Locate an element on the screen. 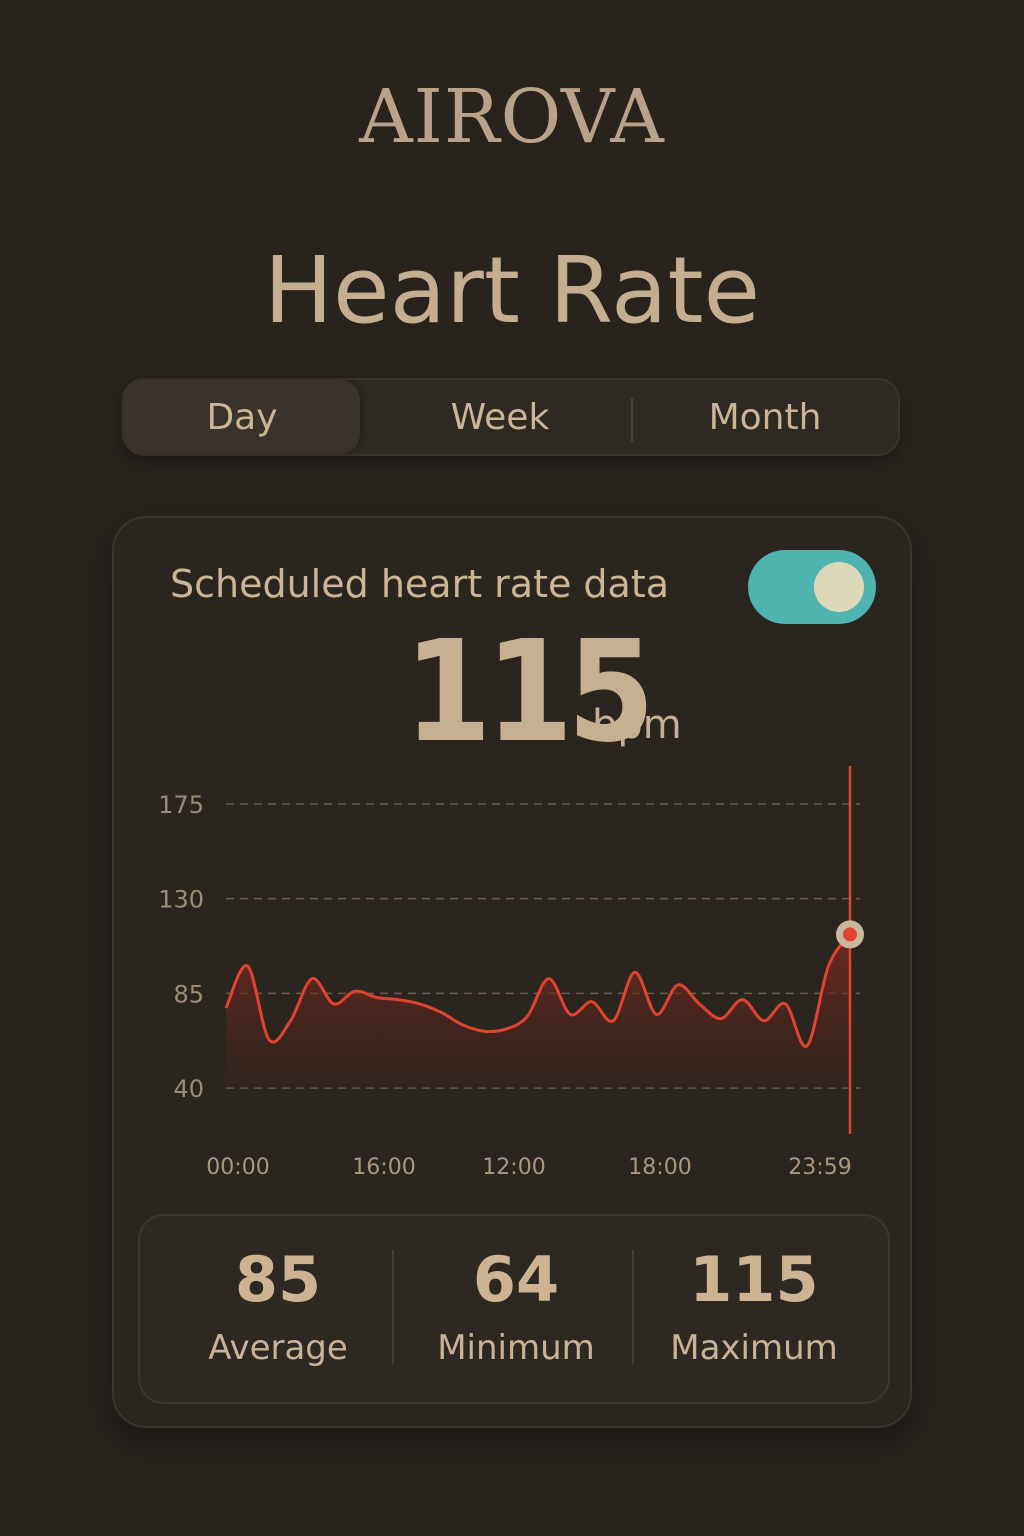 The width and height of the screenshot is (1024, 1536). toggle-knob is located at coordinates (839, 587).